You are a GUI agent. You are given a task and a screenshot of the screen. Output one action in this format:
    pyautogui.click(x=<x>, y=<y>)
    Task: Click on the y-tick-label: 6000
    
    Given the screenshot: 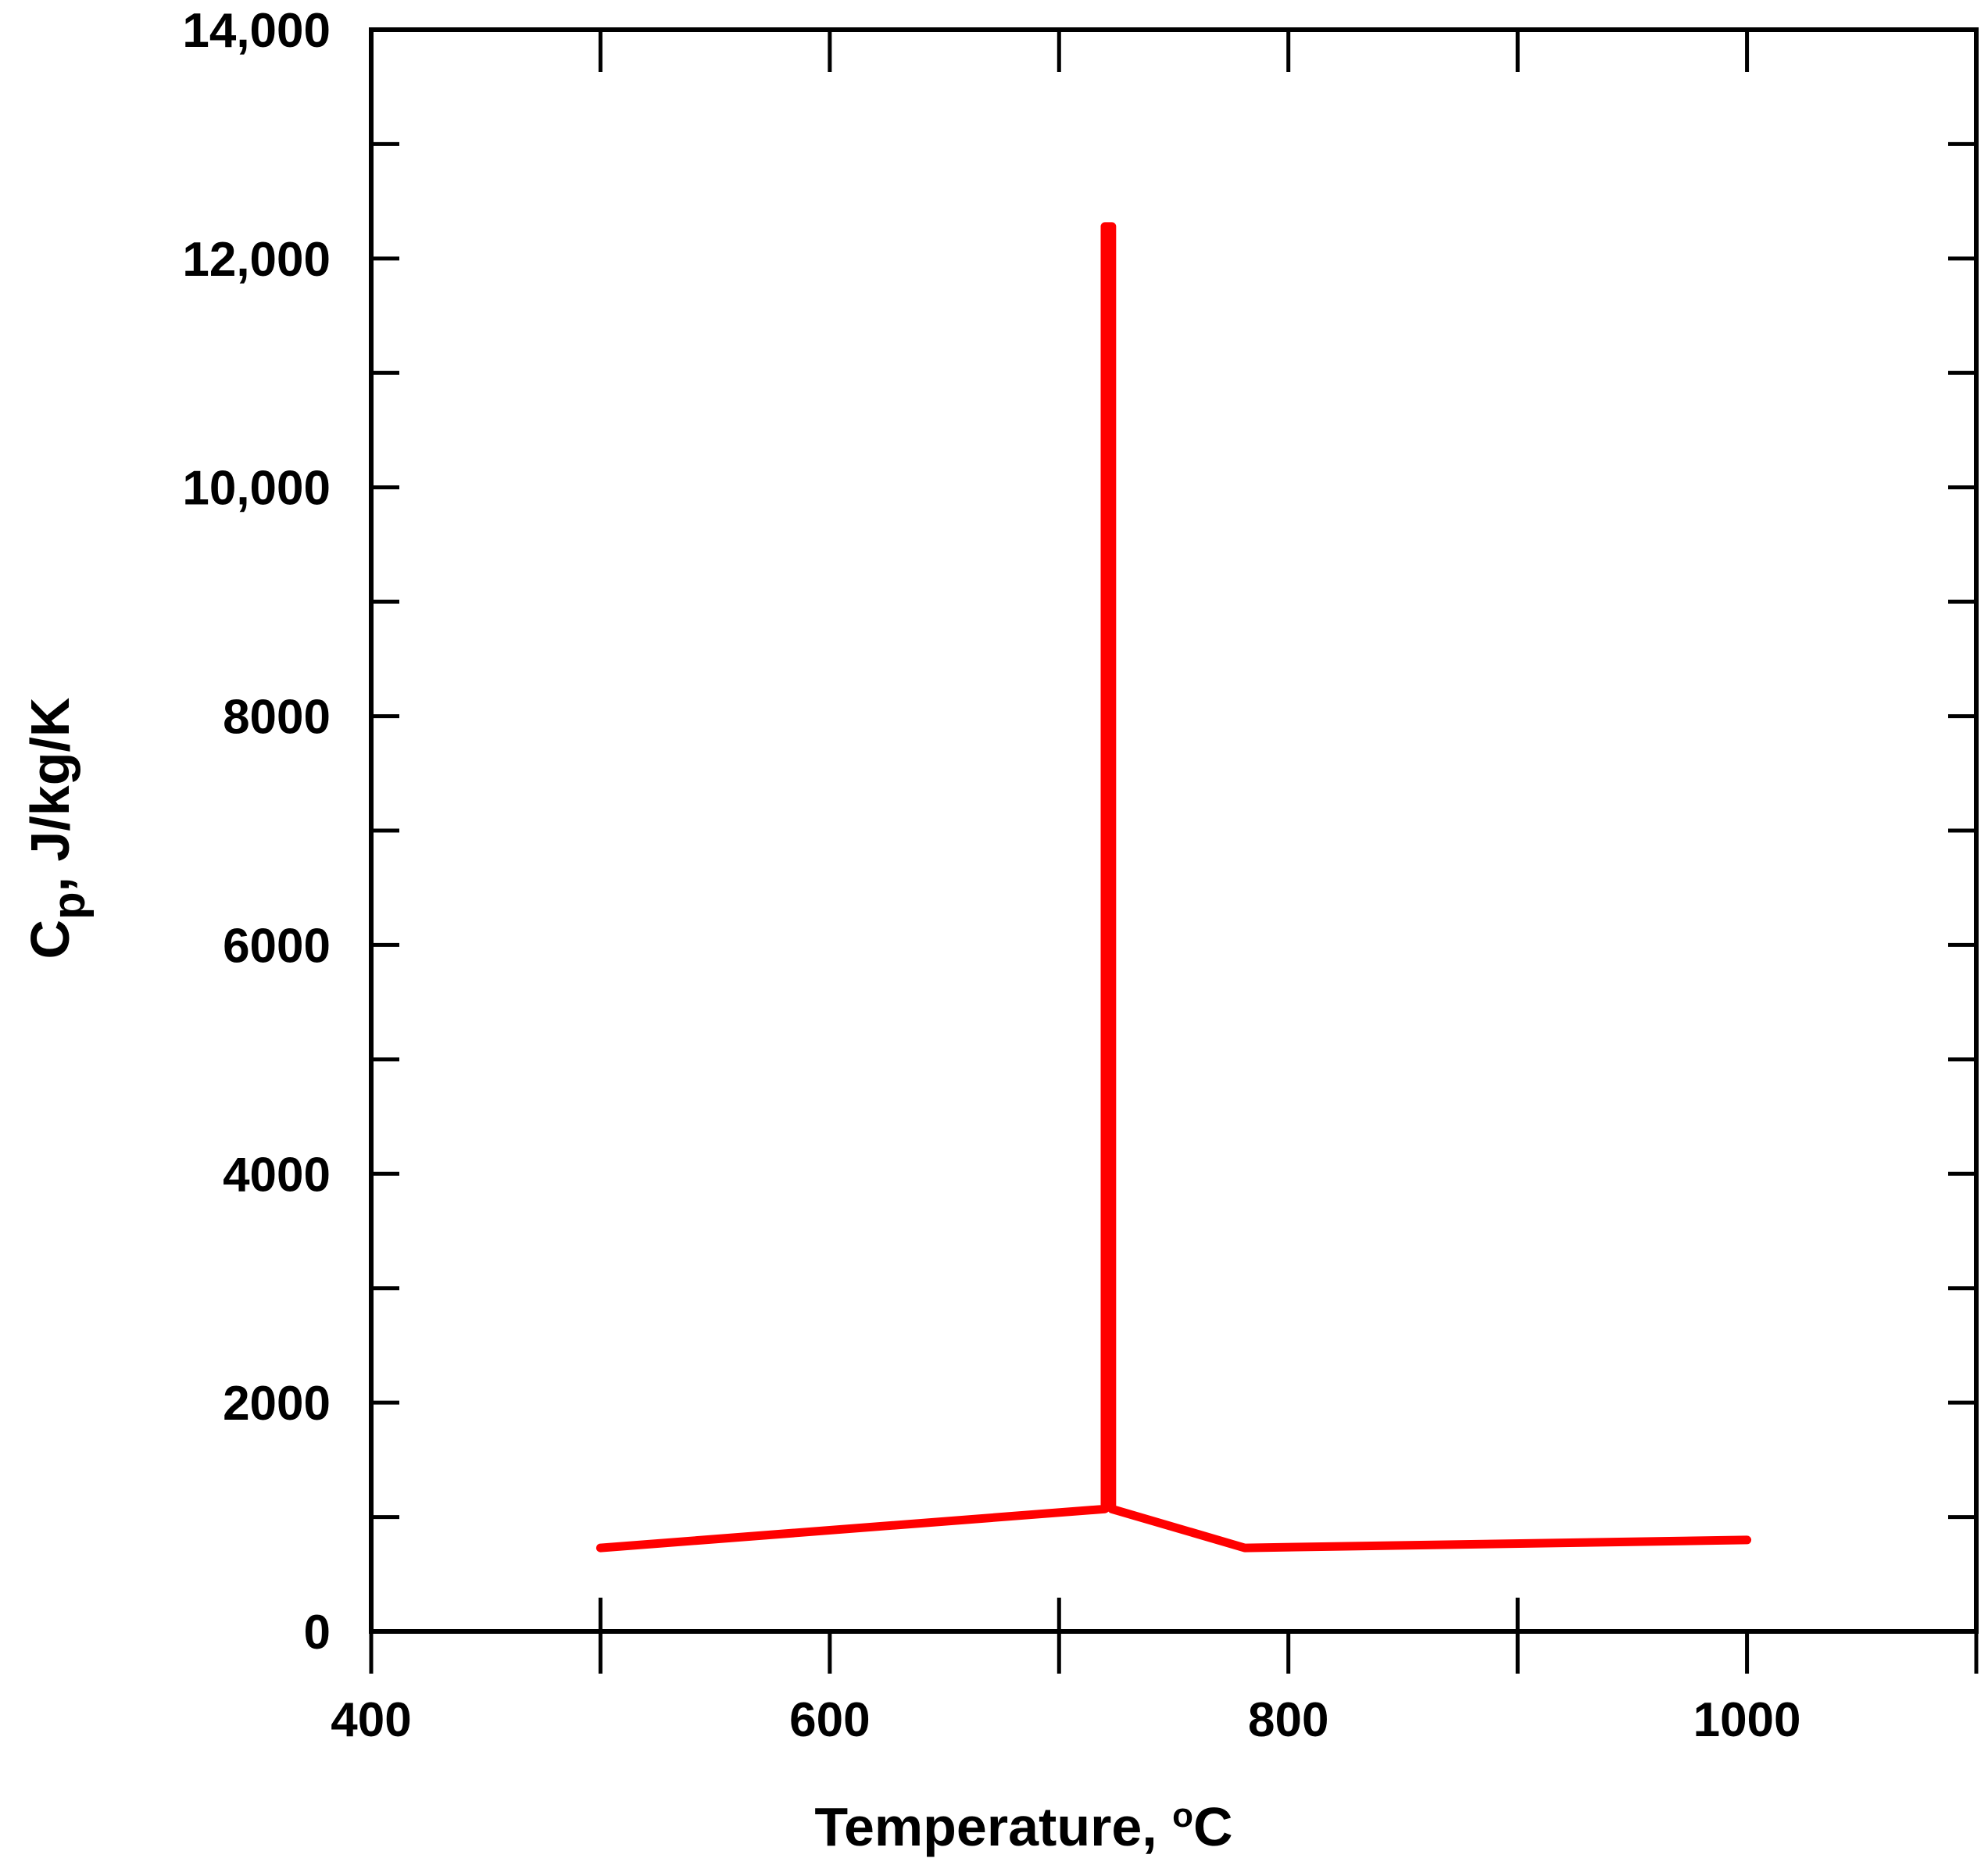 What is the action you would take?
    pyautogui.click(x=277, y=946)
    